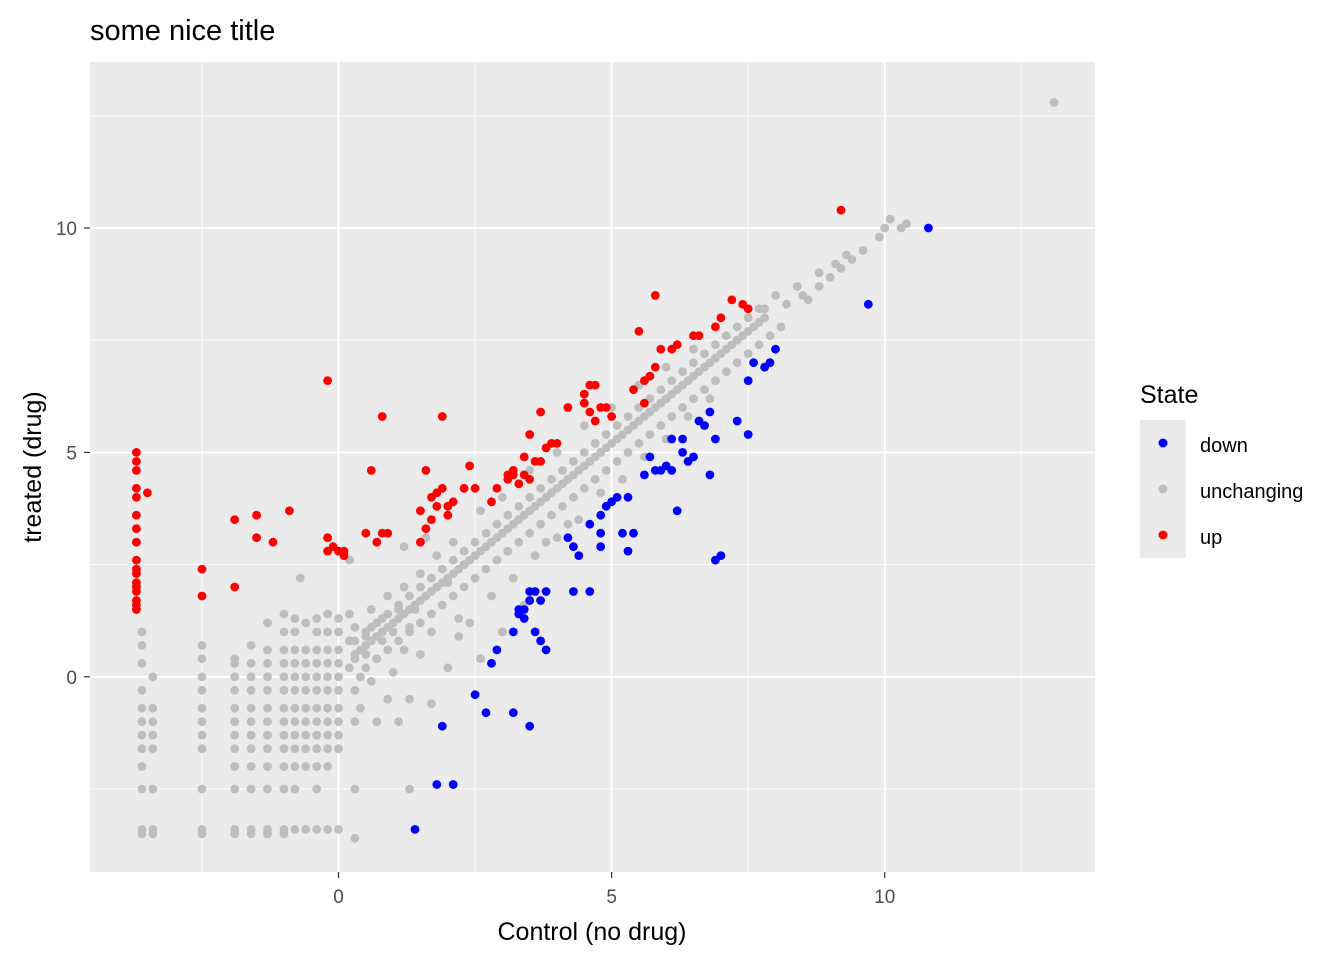  What do you see at coordinates (1163, 443) in the screenshot?
I see `legend-key-down` at bounding box center [1163, 443].